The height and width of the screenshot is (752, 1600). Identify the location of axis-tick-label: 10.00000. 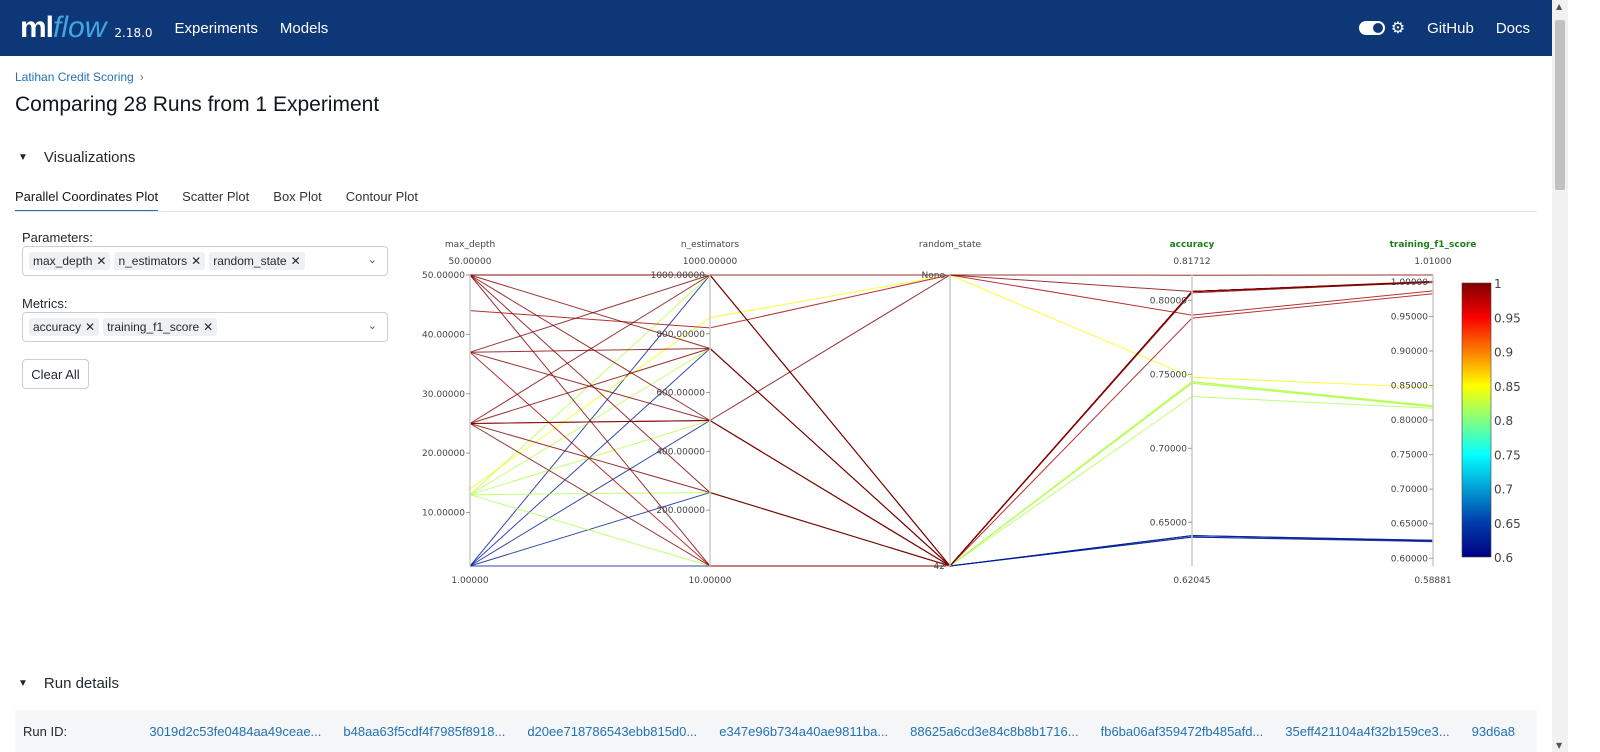
(443, 514).